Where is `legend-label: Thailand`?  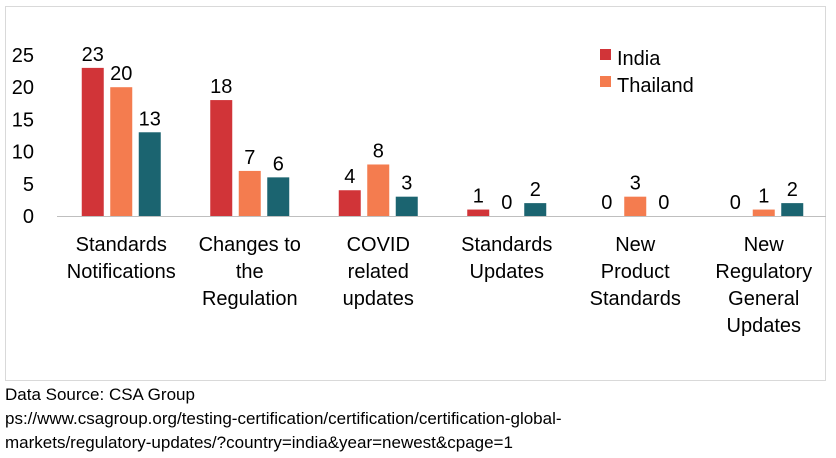 legend-label: Thailand is located at coordinates (655, 86).